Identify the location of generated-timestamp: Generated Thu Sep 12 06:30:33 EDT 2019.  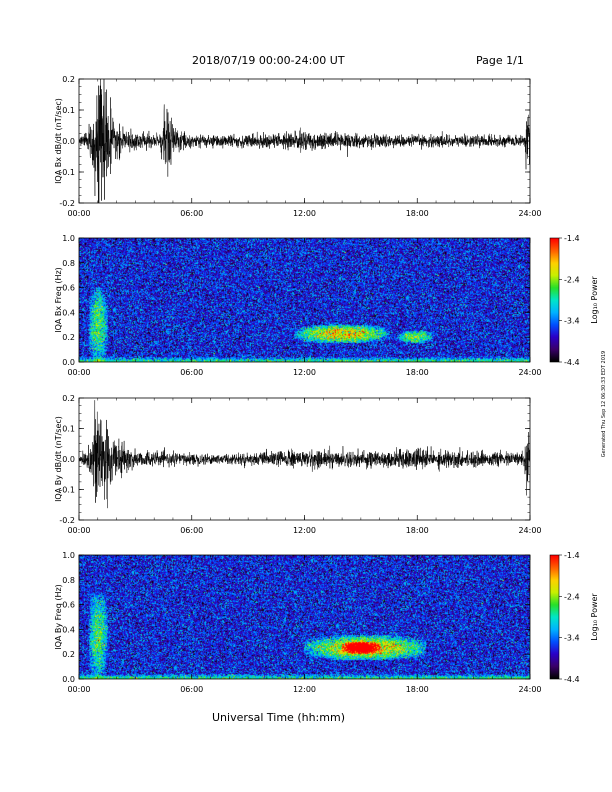
(604, 404).